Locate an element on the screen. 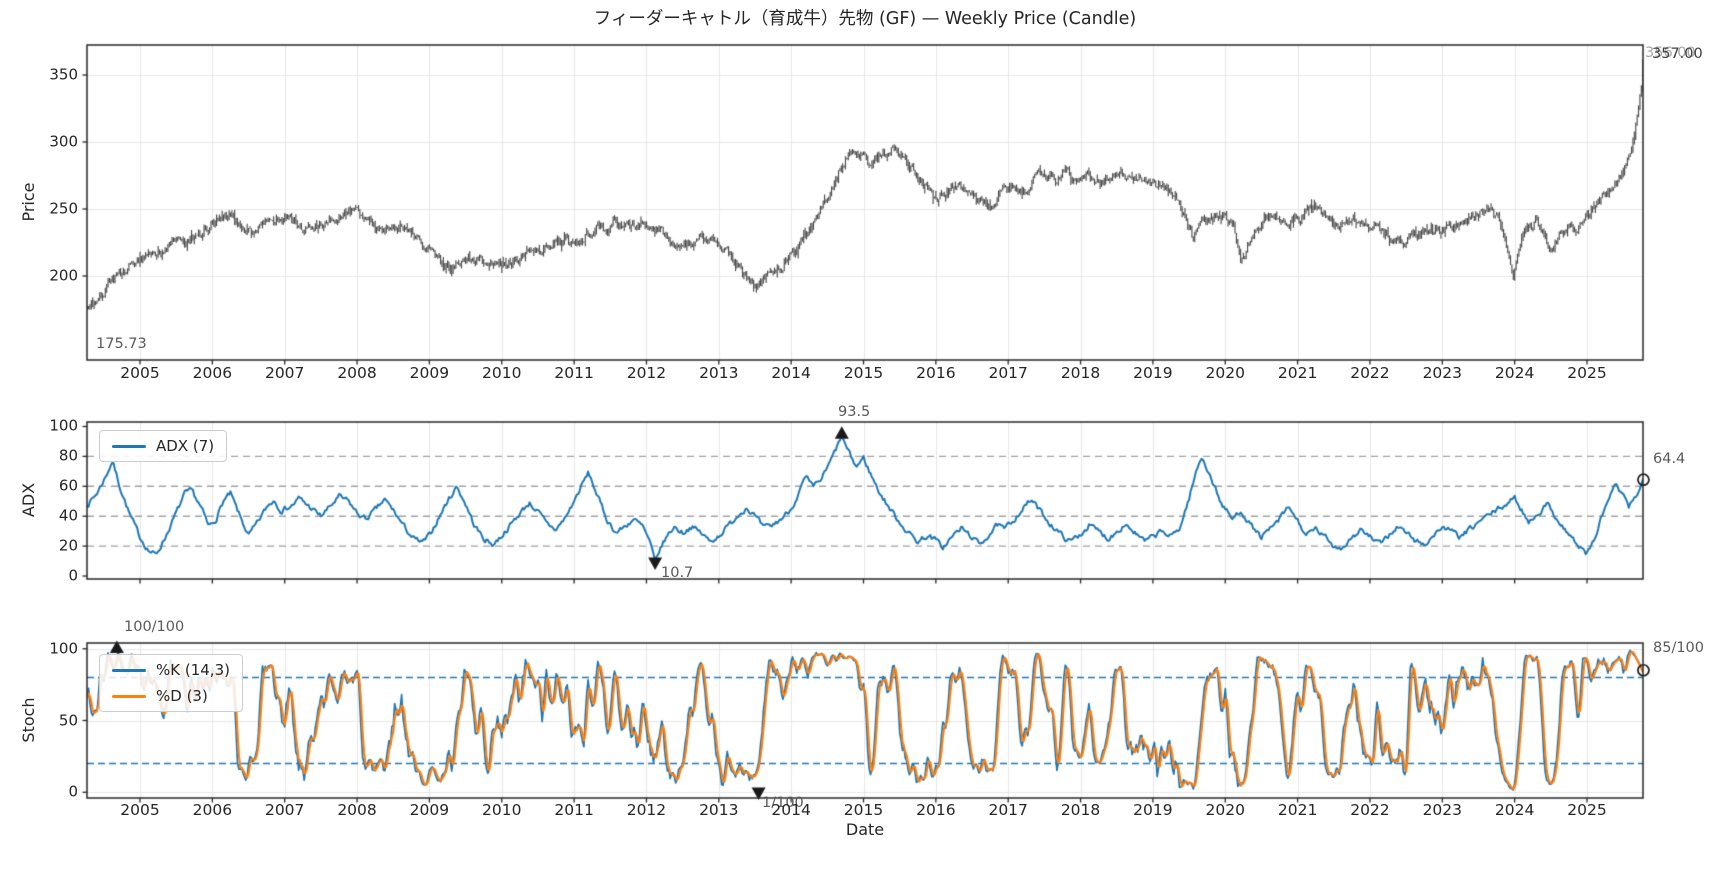  adx-legend: ADX (7) is located at coordinates (163, 446).